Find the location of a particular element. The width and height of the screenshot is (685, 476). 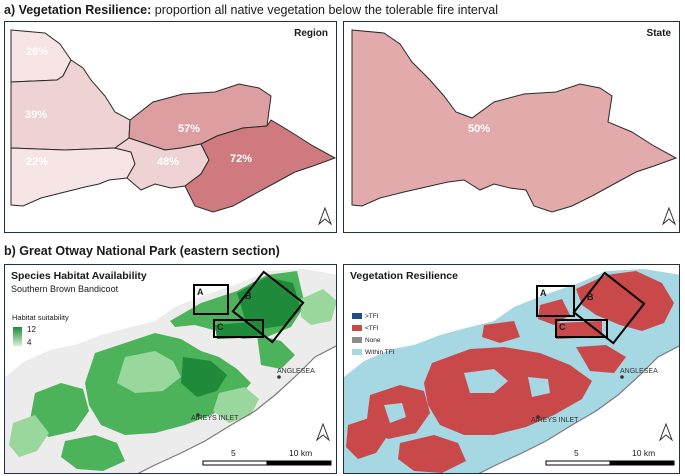

region-label-39: 39% is located at coordinates (36, 115).